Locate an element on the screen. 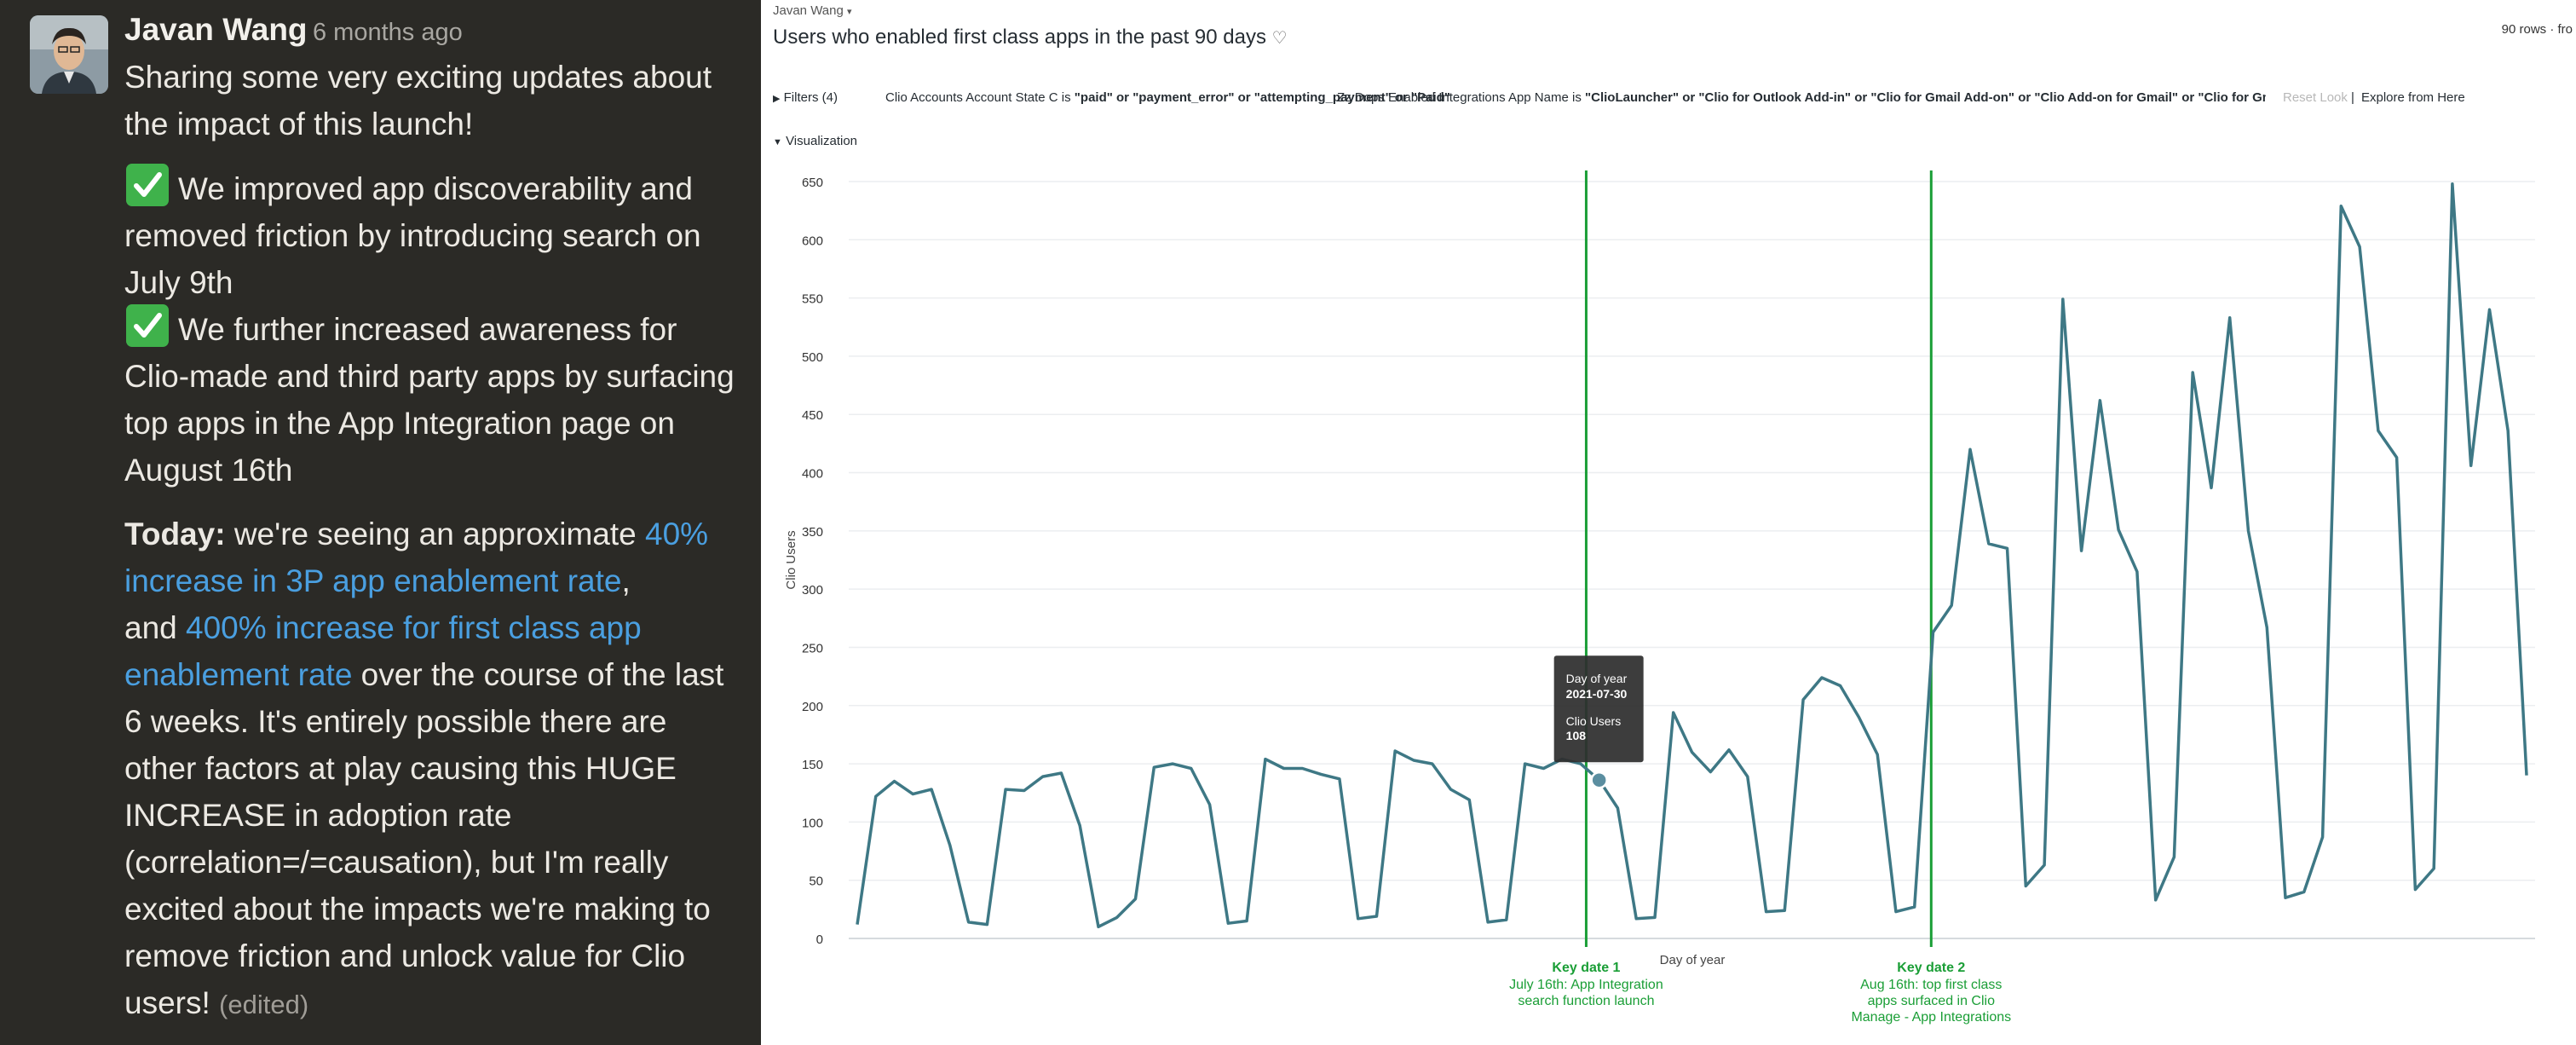 This screenshot has width=2576, height=1045. tooltip-box is located at coordinates (1598, 709).